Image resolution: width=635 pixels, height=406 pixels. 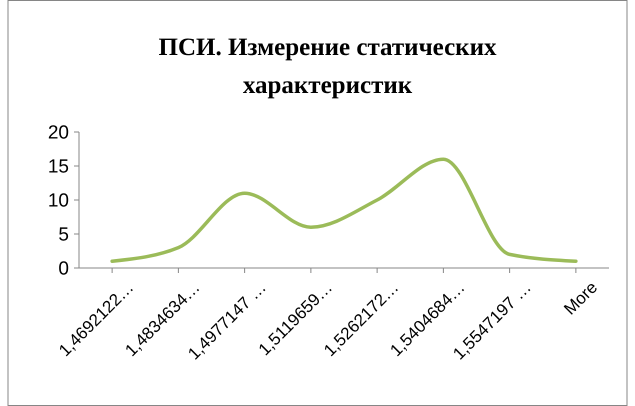 What do you see at coordinates (63, 269) in the screenshot?
I see `y-tick-label: 0` at bounding box center [63, 269].